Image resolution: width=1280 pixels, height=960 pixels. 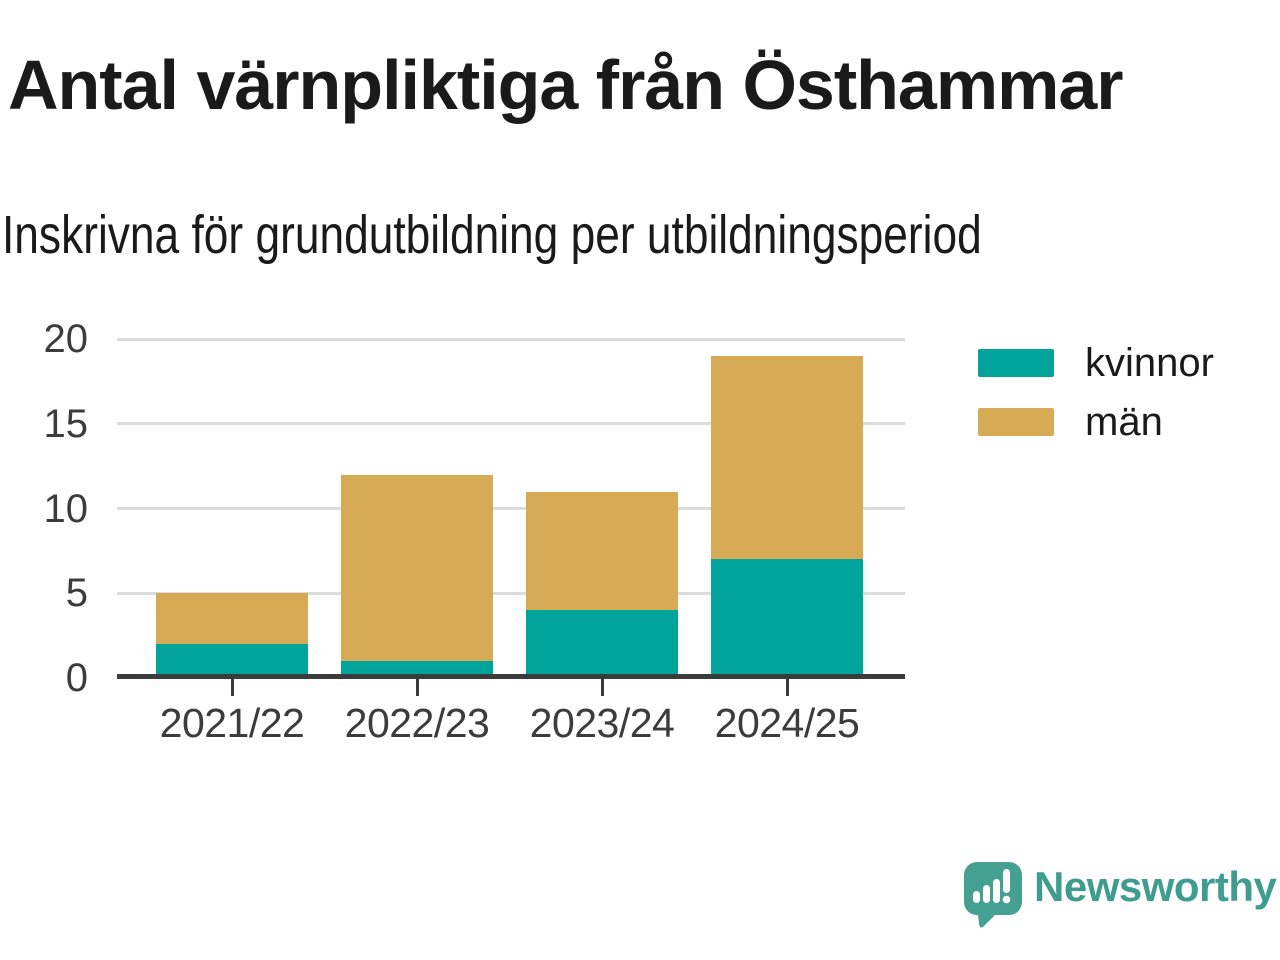 I want to click on x-axis-tick-2021/22, so click(x=232, y=687).